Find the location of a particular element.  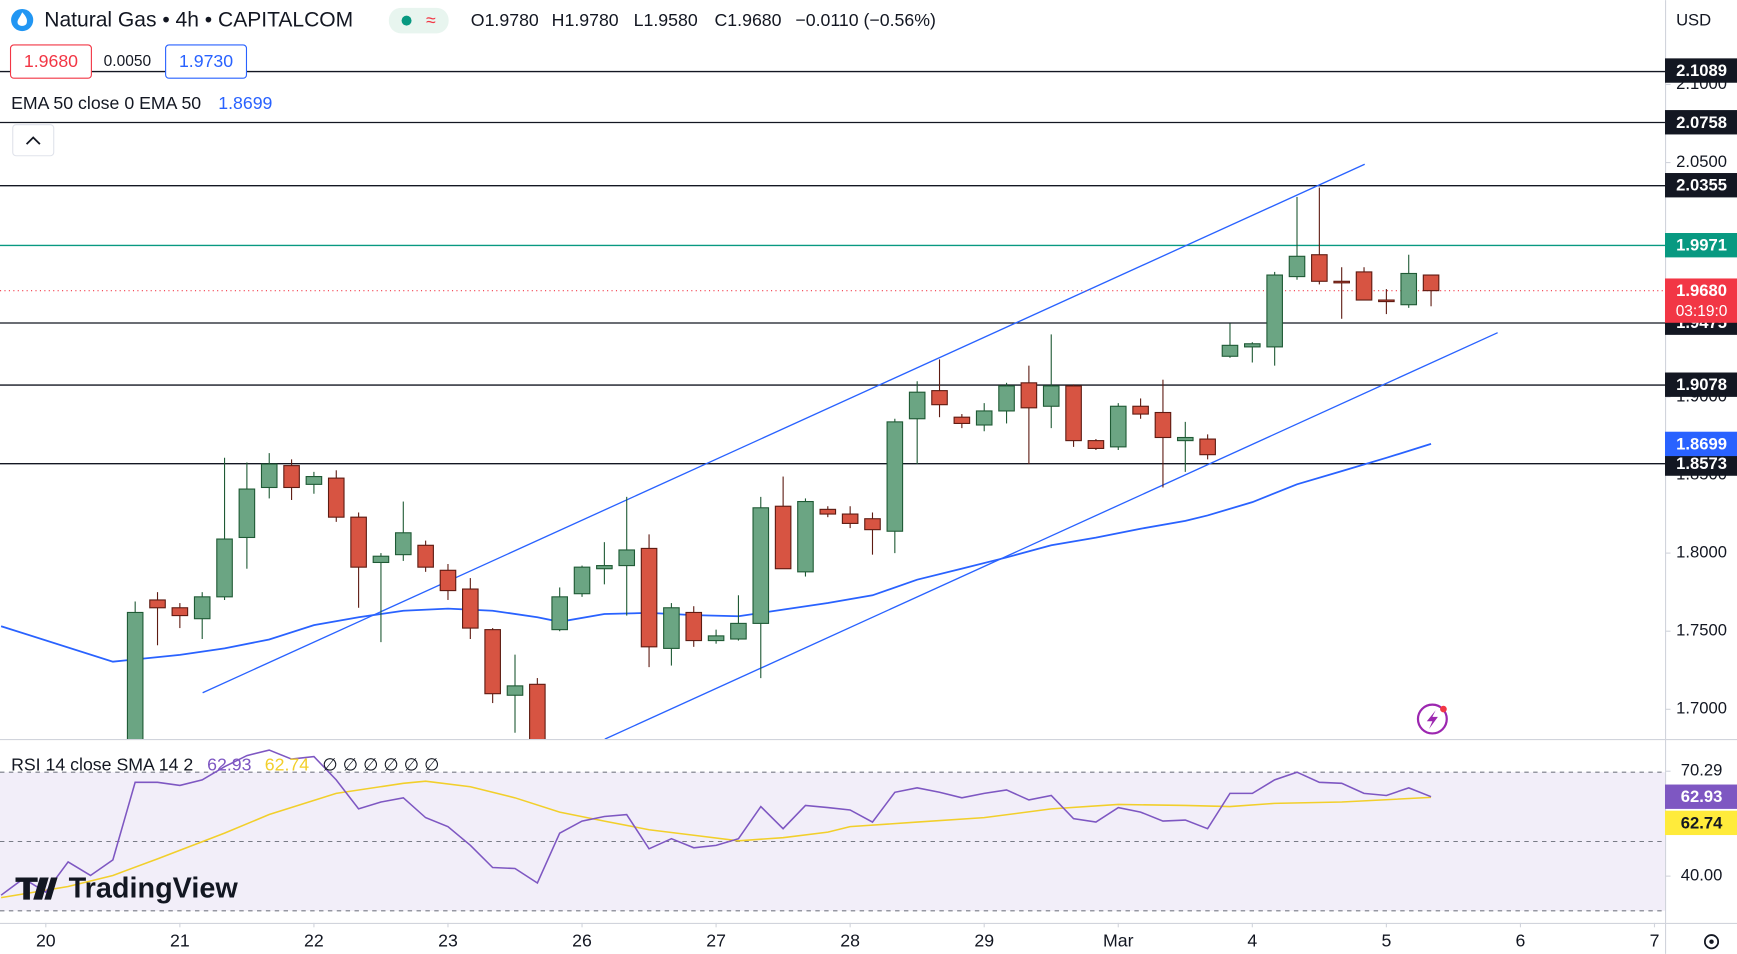

lightning-icon is located at coordinates (1432, 720).